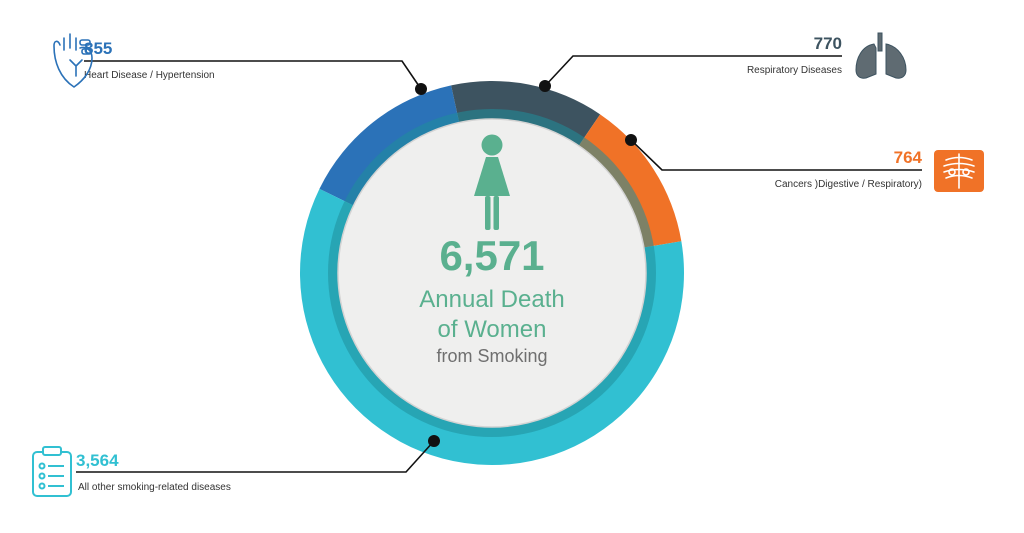  Describe the element at coordinates (881, 55) in the screenshot. I see `lungs-icon` at that location.